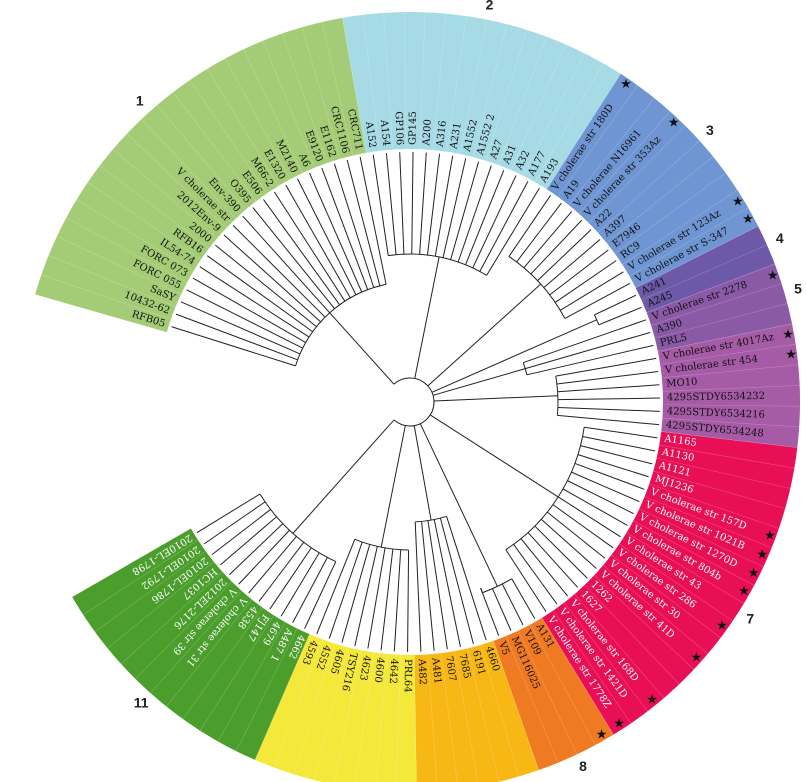  What do you see at coordinates (503, 648) in the screenshot?
I see `leaf-label: V5` at bounding box center [503, 648].